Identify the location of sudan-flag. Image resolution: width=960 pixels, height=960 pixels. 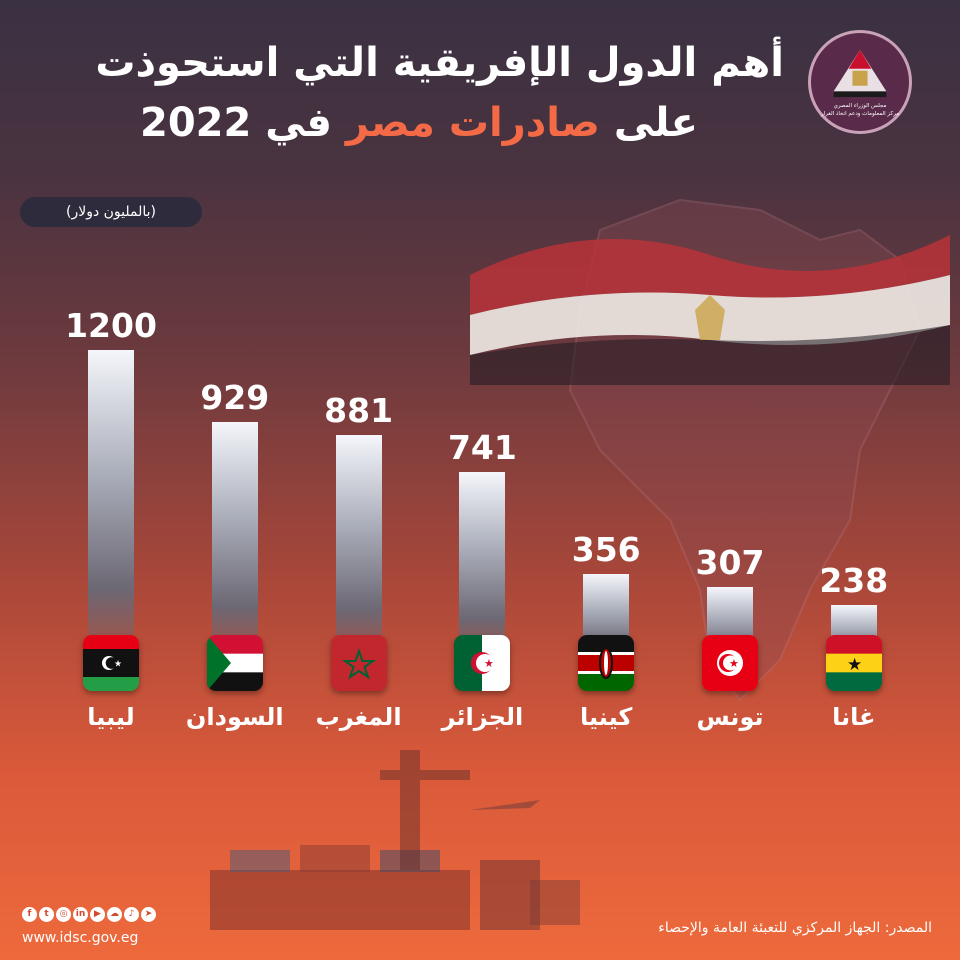
(234, 663).